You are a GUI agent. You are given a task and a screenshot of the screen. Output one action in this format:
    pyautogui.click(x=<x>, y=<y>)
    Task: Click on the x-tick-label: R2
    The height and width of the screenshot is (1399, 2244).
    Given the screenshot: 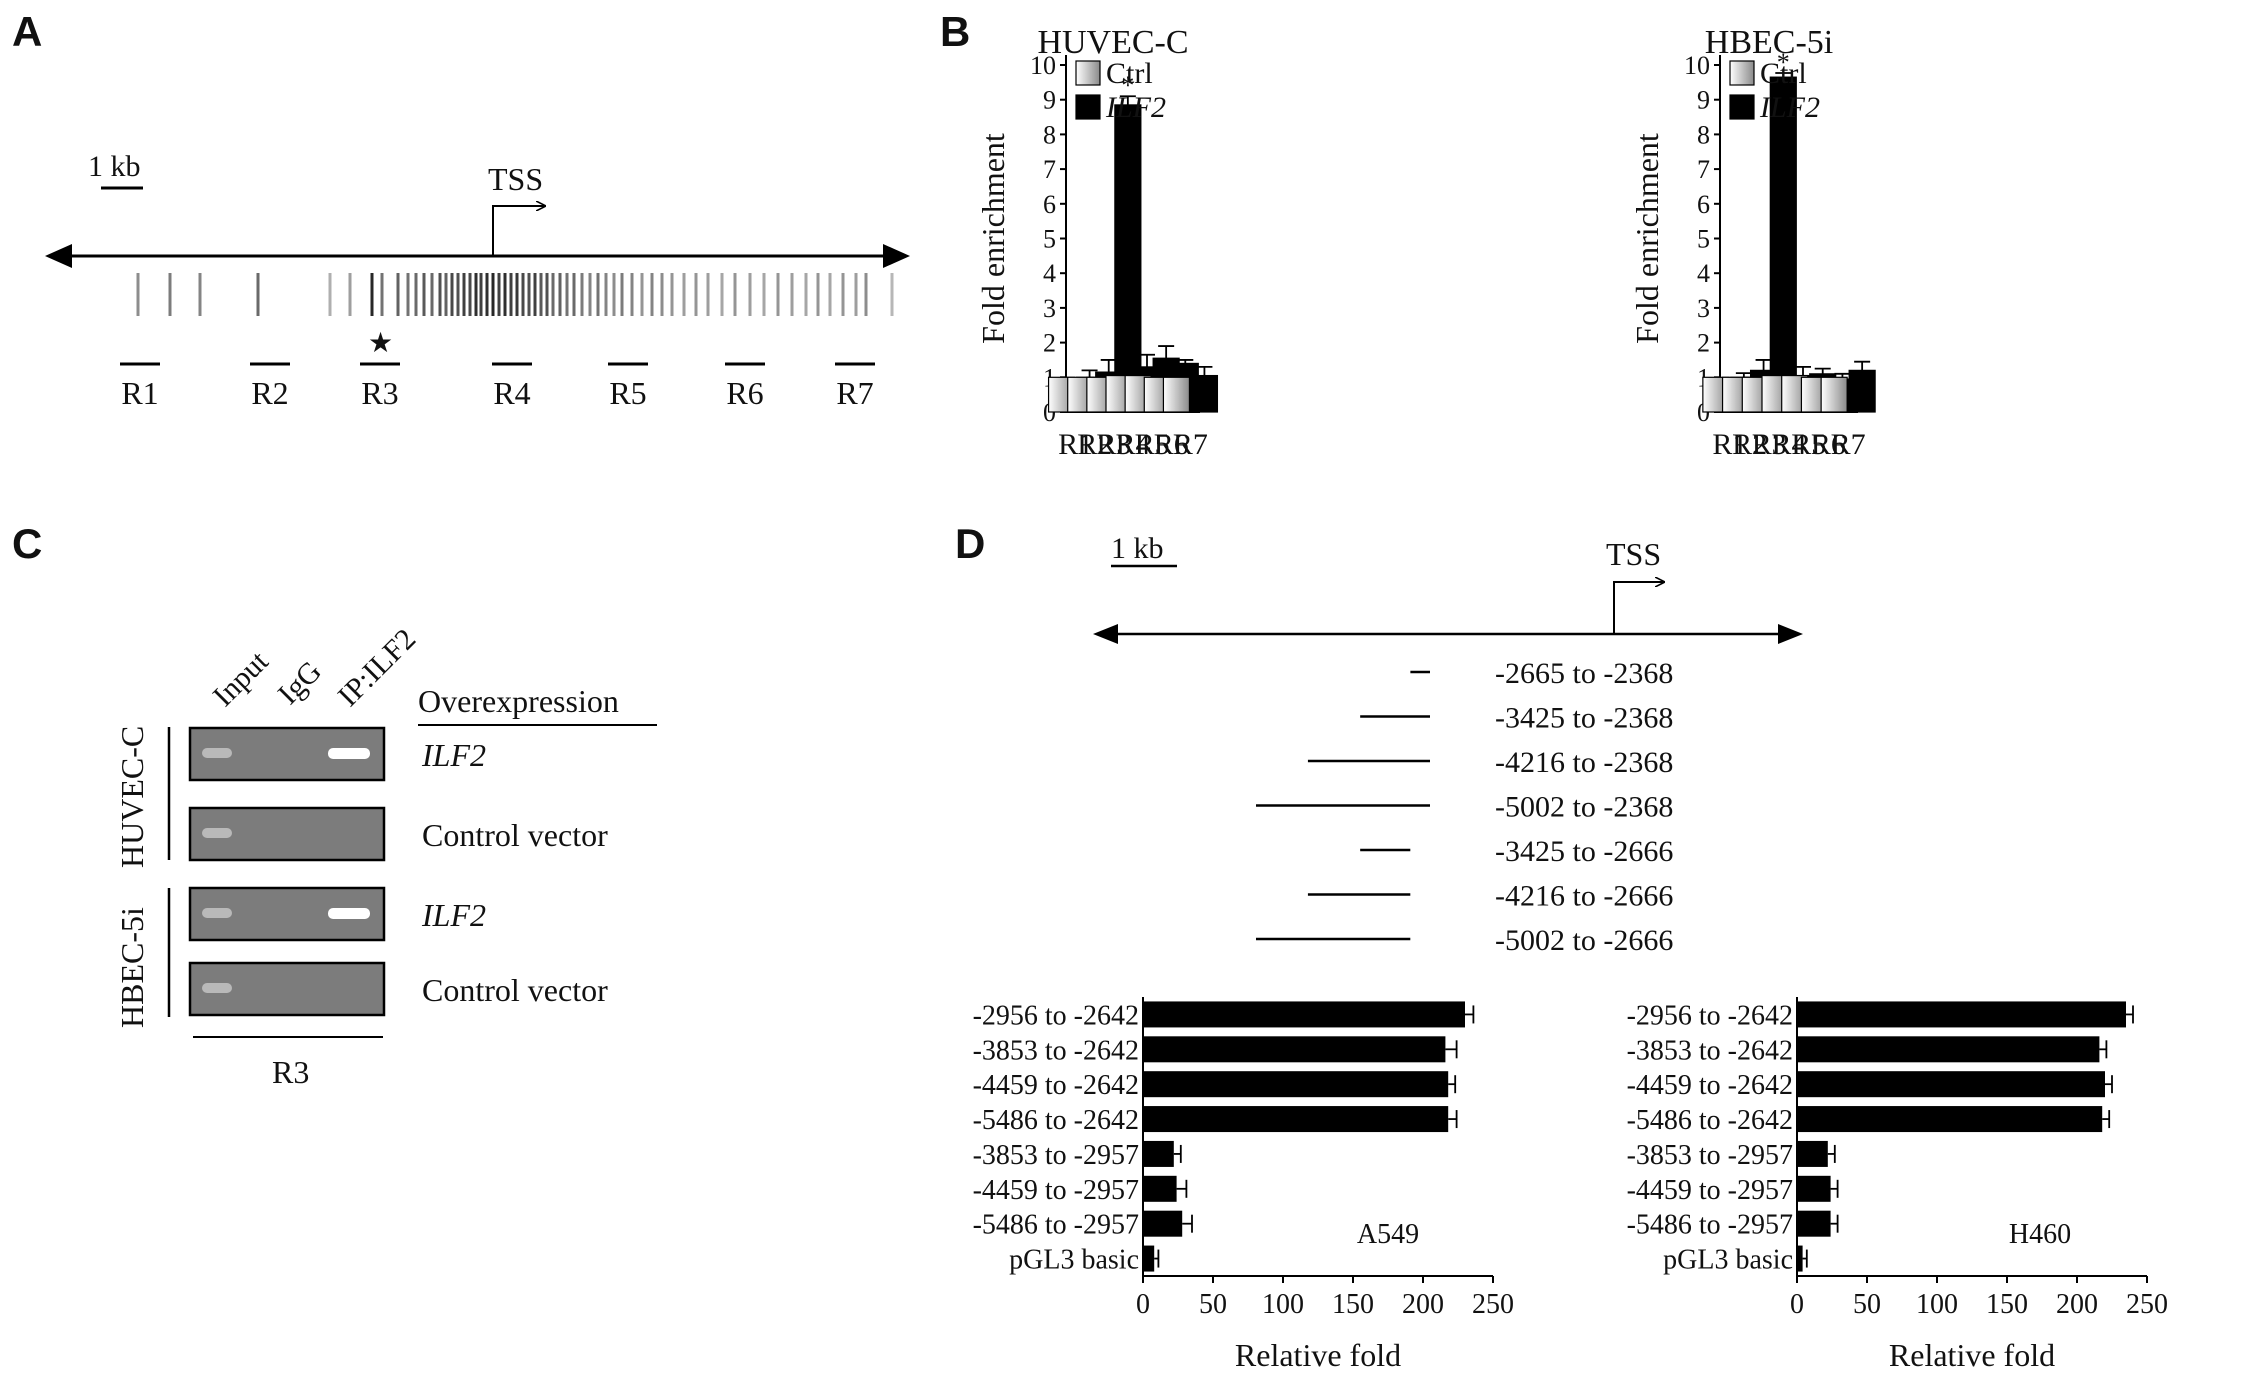 What is the action you would take?
    pyautogui.click(x=1094, y=444)
    